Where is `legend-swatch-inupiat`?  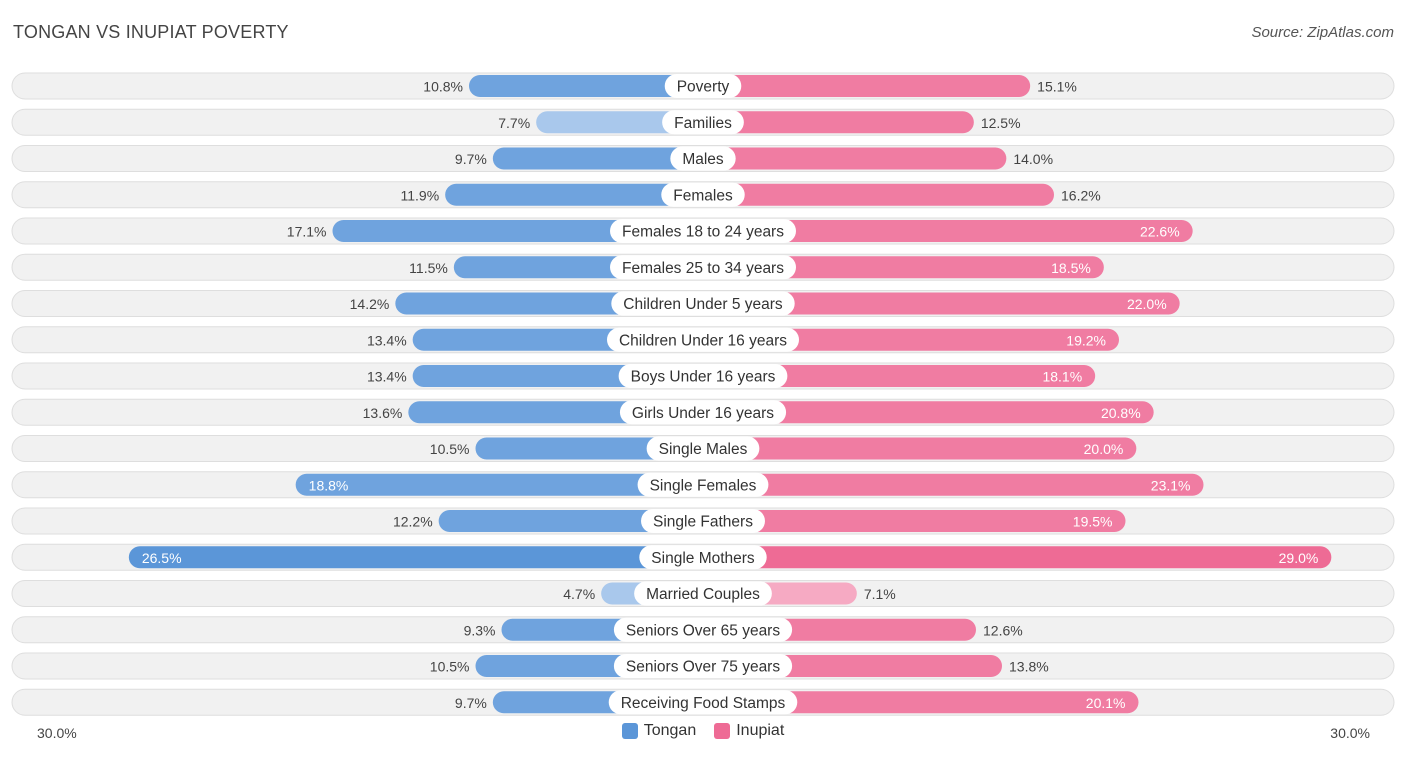 legend-swatch-inupiat is located at coordinates (722, 731).